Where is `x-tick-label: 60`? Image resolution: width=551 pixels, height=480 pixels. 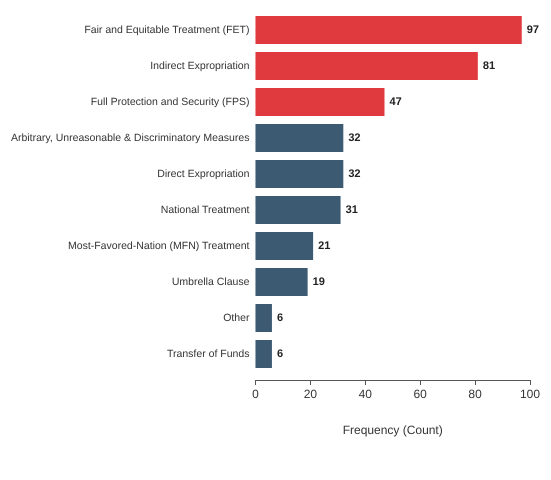
x-tick-label: 60 is located at coordinates (421, 394).